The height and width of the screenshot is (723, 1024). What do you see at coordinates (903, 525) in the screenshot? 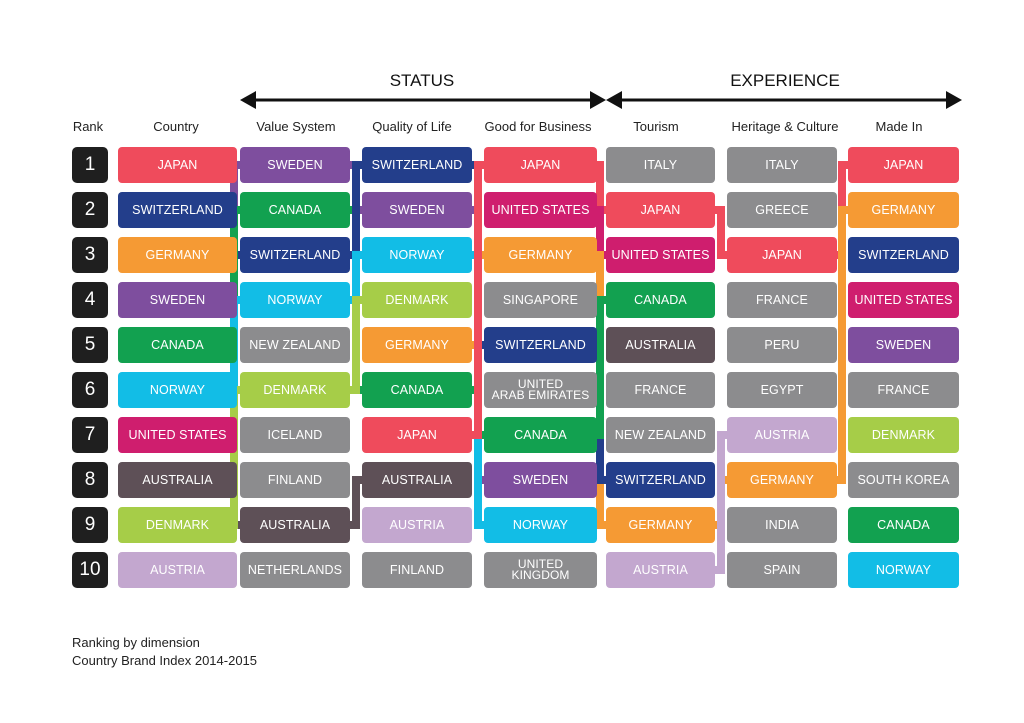
I see `cell-made_in-rank-9: CANADA` at bounding box center [903, 525].